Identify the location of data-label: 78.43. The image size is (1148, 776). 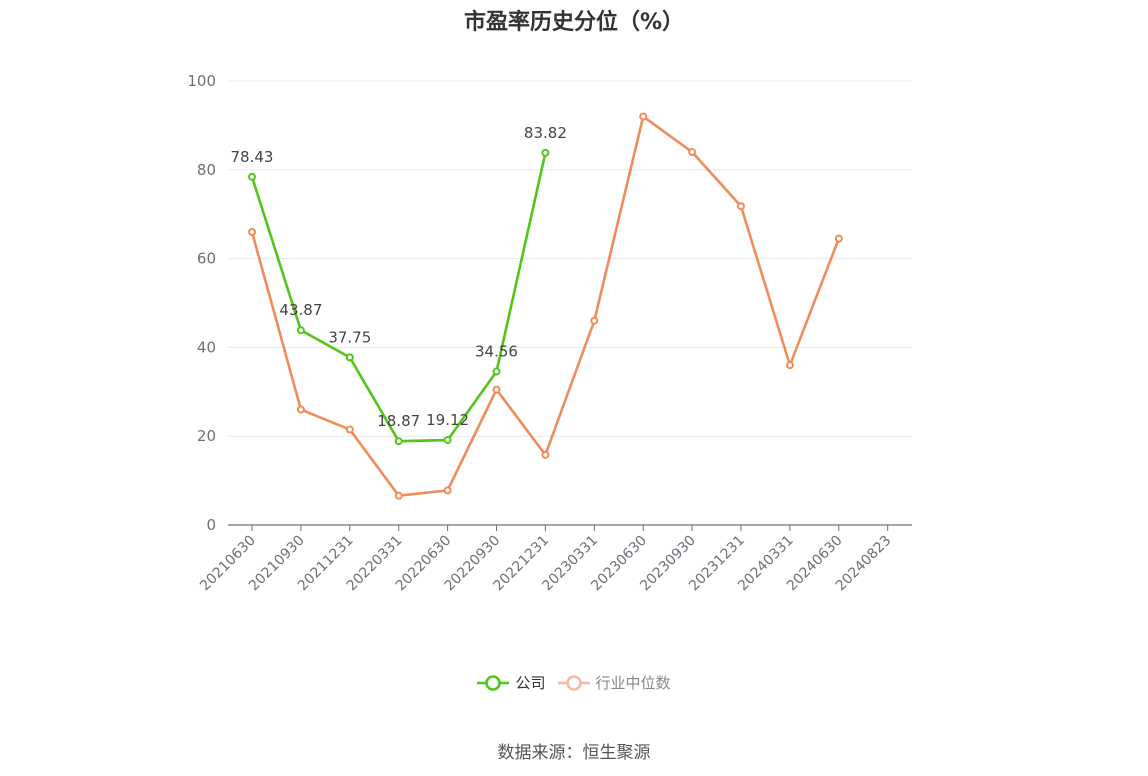
(252, 157).